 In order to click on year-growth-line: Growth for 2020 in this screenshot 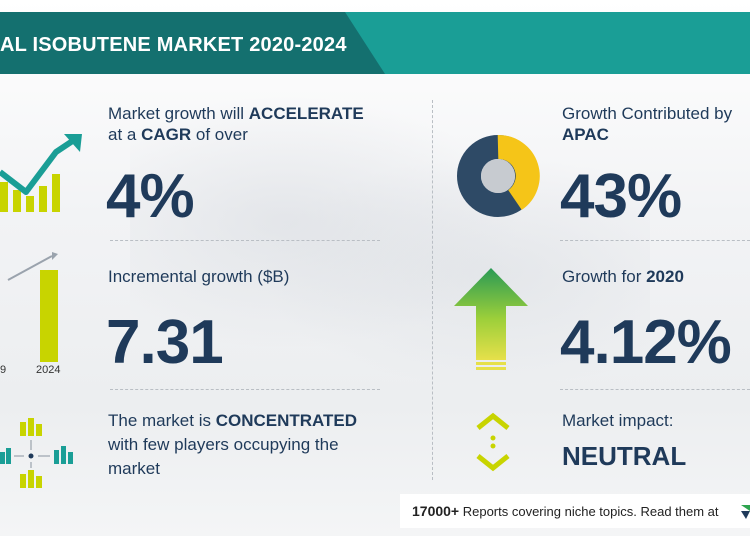, I will do `click(623, 277)`.